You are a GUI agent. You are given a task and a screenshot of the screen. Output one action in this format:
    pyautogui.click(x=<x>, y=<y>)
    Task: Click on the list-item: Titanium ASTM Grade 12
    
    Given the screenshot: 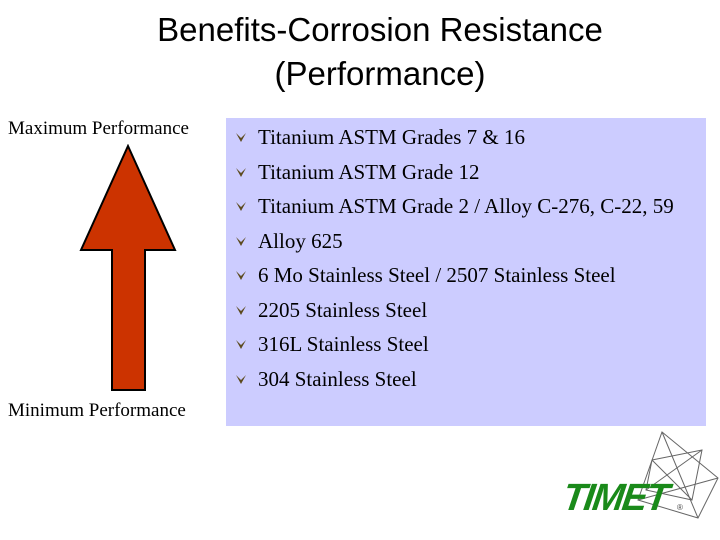 What is the action you would take?
    pyautogui.click(x=461, y=172)
    